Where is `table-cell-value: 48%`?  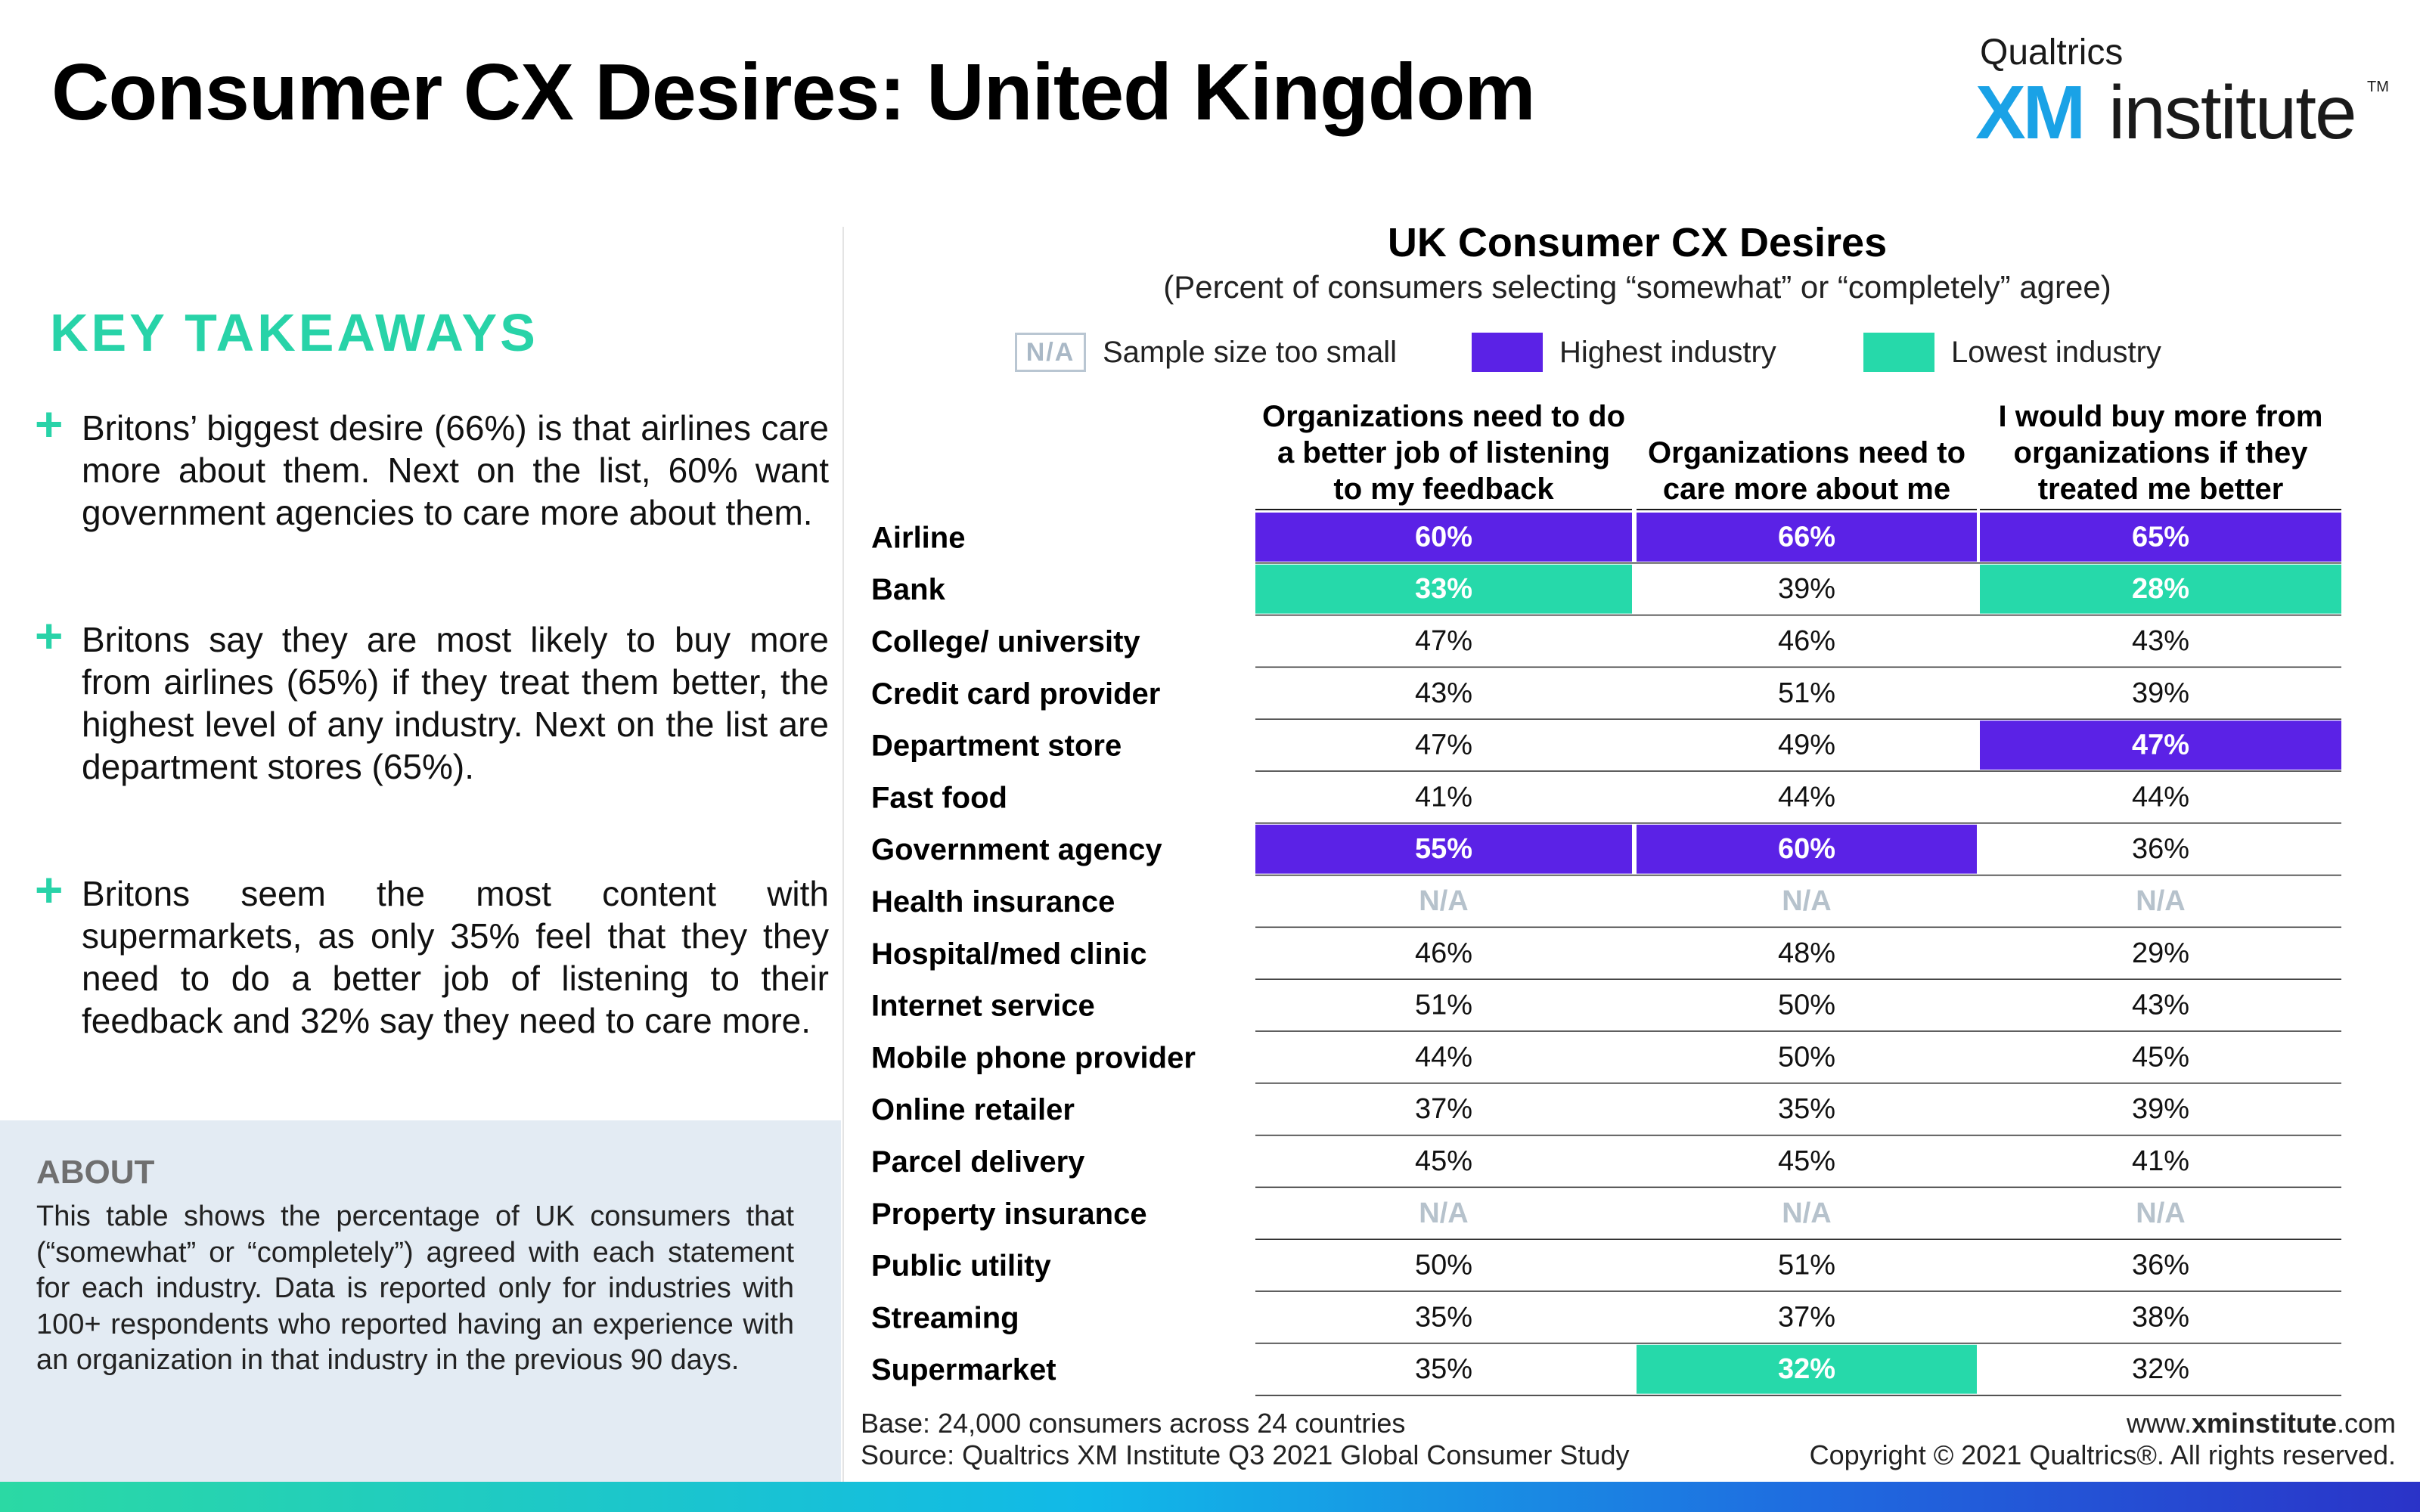 table-cell-value: 48% is located at coordinates (1806, 953).